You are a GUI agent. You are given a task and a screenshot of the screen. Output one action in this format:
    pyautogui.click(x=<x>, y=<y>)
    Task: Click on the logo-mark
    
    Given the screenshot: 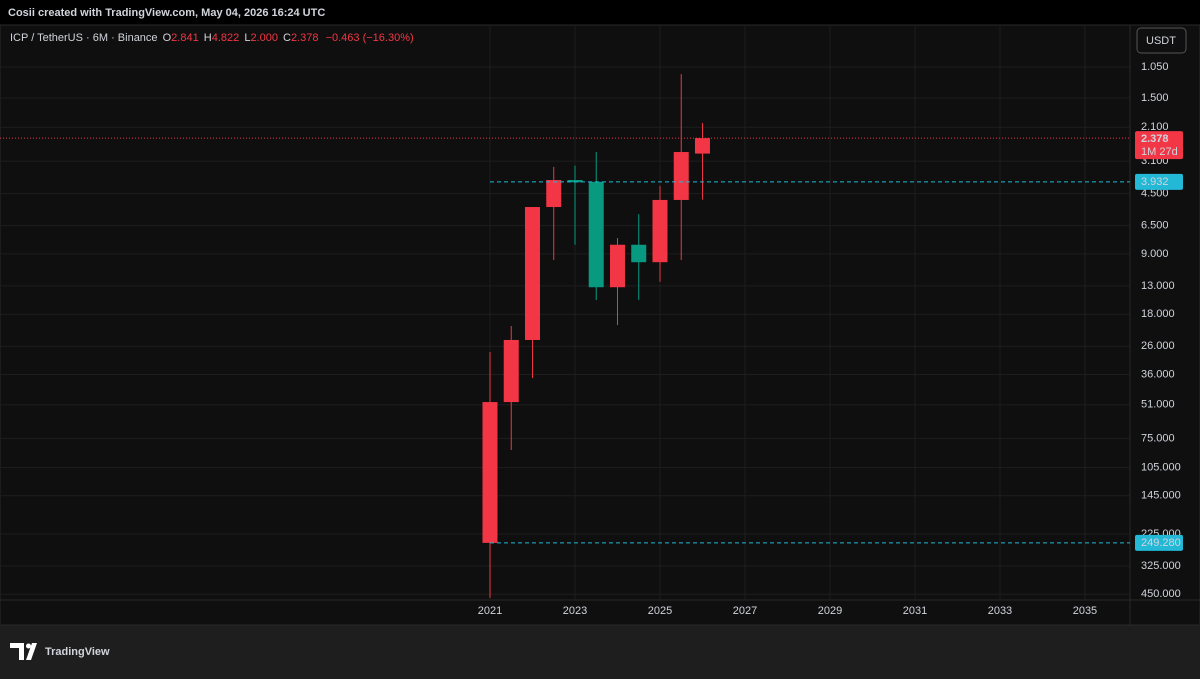 What is the action you would take?
    pyautogui.click(x=23, y=651)
    